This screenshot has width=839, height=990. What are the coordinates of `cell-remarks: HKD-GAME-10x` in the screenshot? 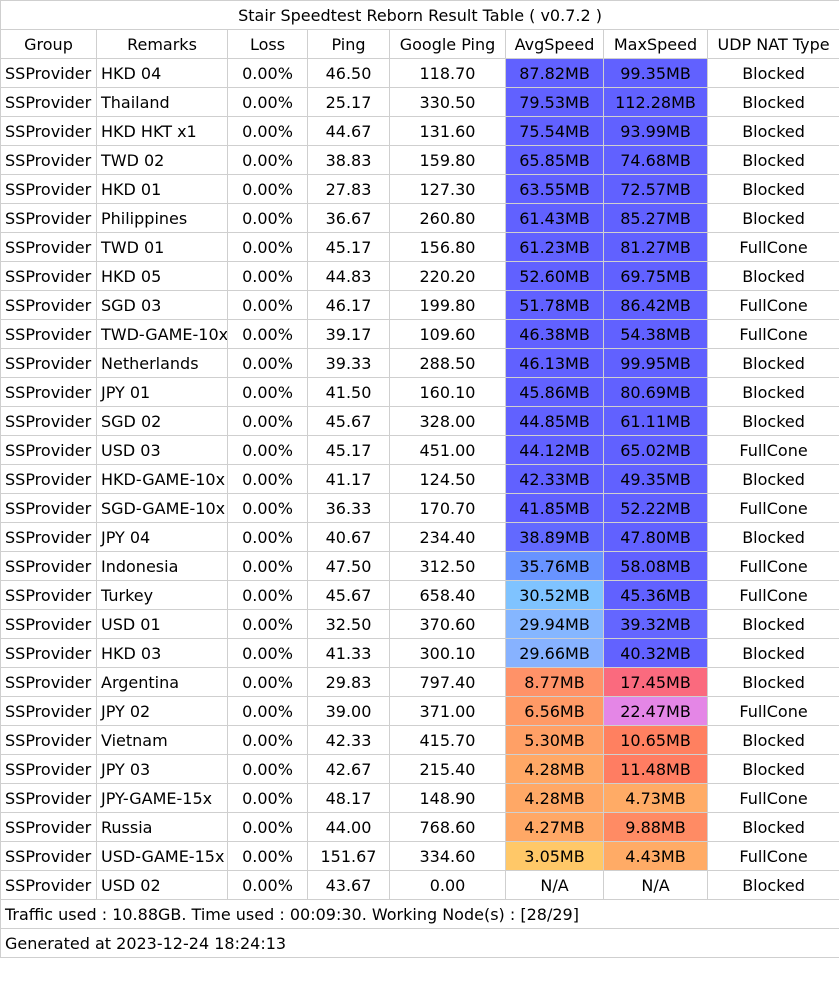 It's located at (162, 479).